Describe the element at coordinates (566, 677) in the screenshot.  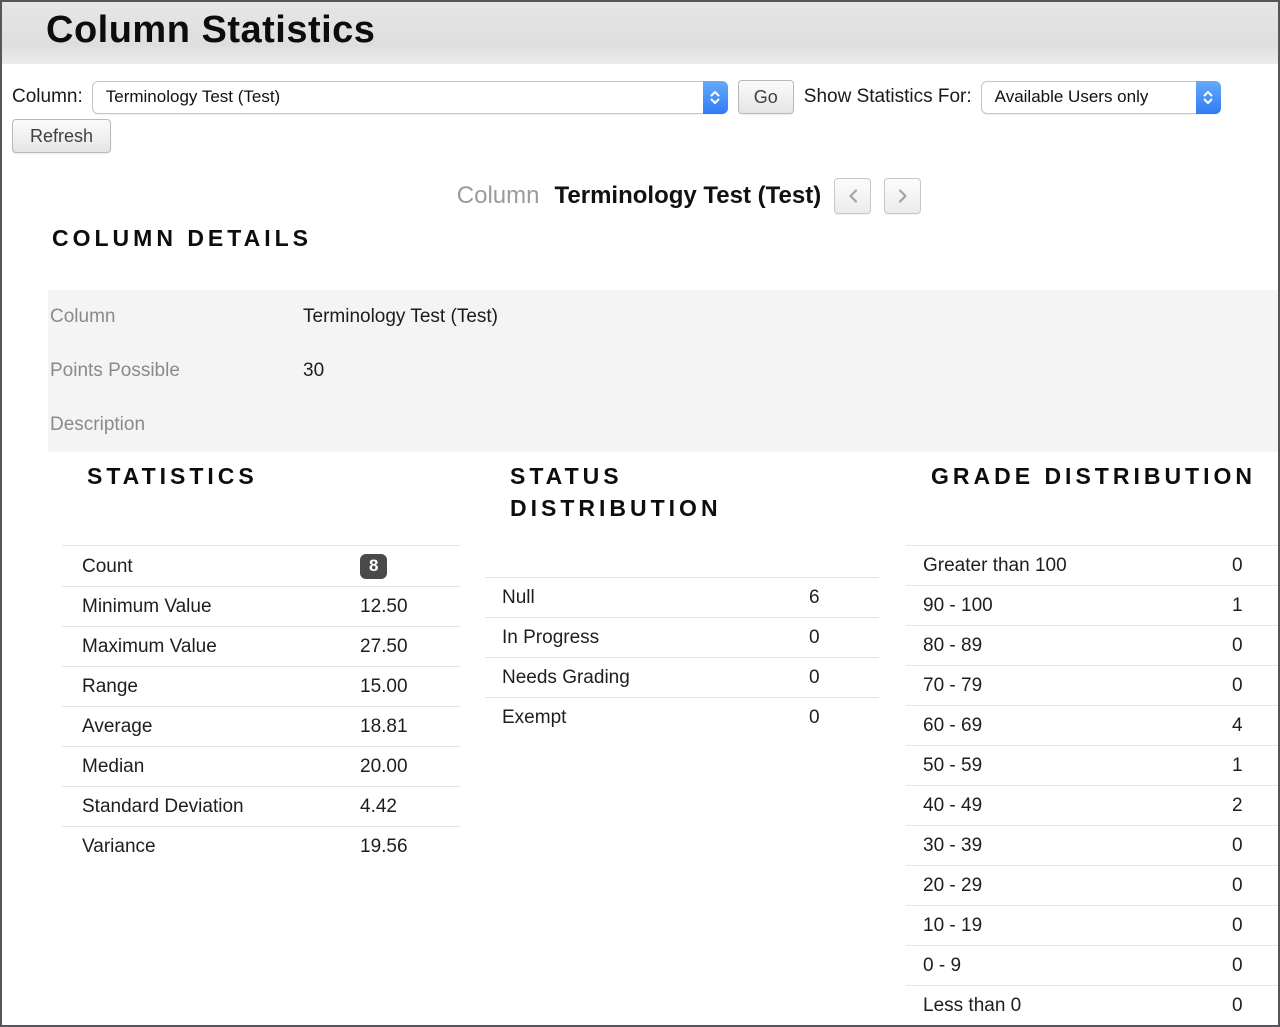
I see `status-label: Needs Grading` at that location.